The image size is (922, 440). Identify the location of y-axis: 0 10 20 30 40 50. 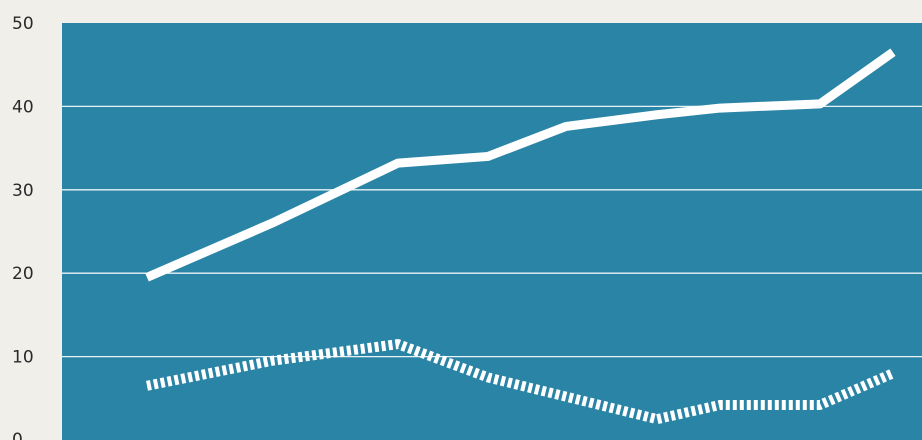
(23, 227).